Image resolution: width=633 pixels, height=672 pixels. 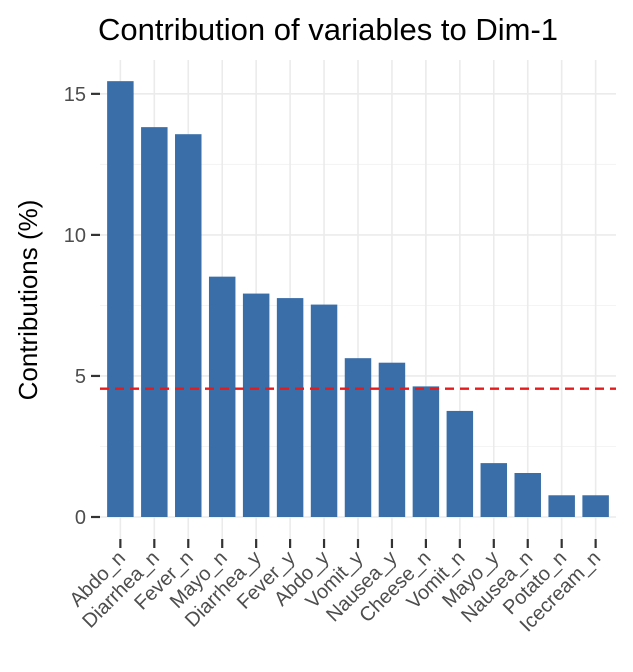 What do you see at coordinates (120, 299) in the screenshot?
I see `bar-abdo-n` at bounding box center [120, 299].